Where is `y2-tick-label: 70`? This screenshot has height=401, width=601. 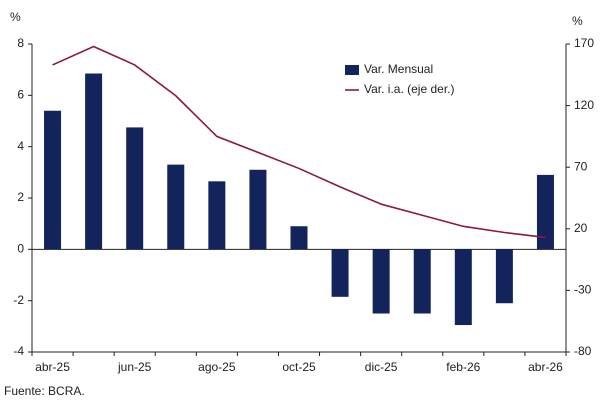
y2-tick-label: 70 is located at coordinates (581, 166).